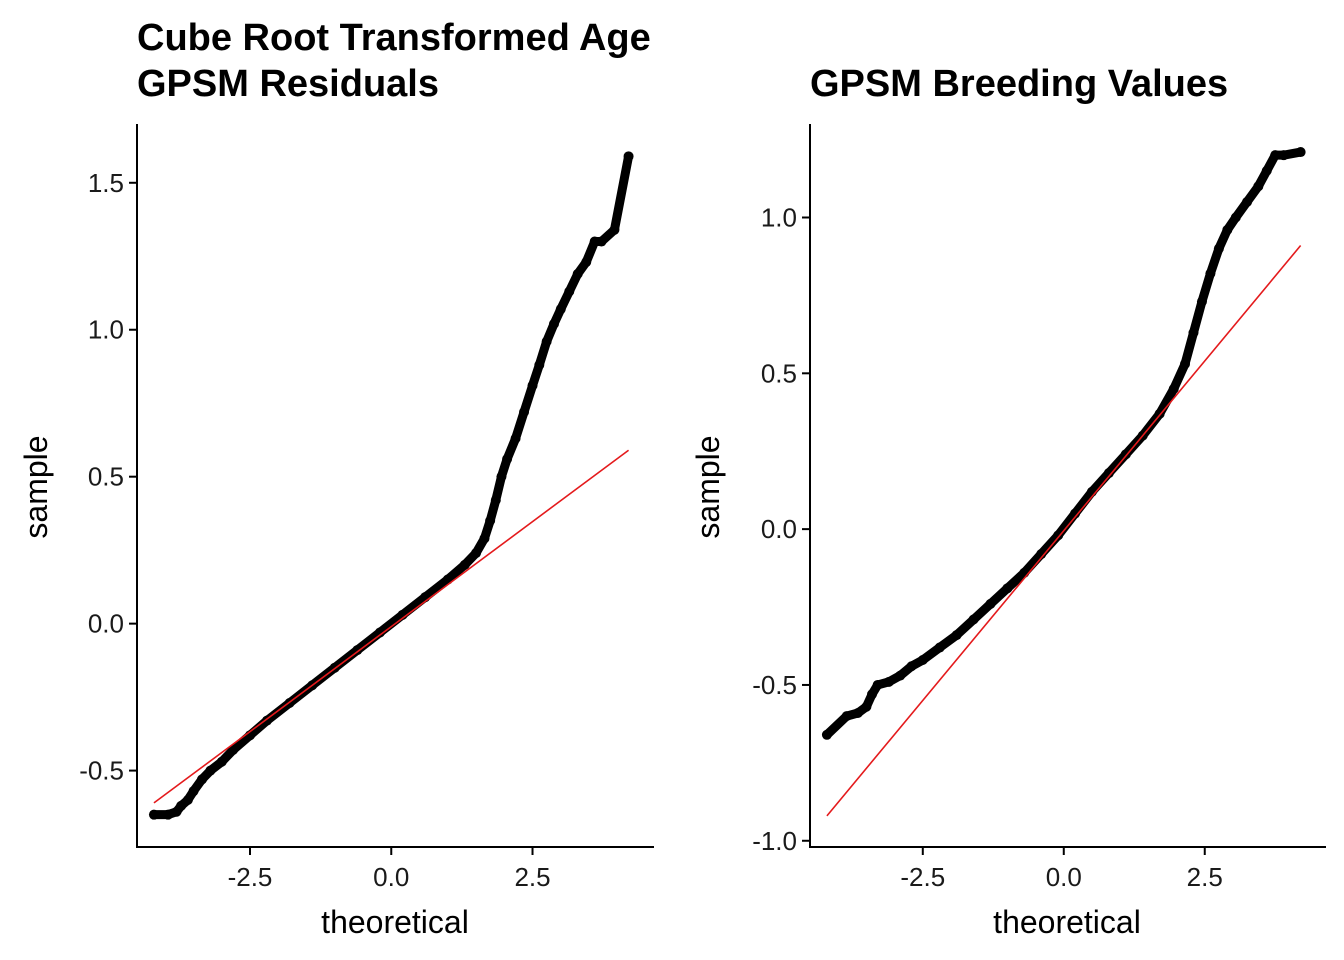 The image size is (1344, 960). I want to click on reference-line, so click(391, 626).